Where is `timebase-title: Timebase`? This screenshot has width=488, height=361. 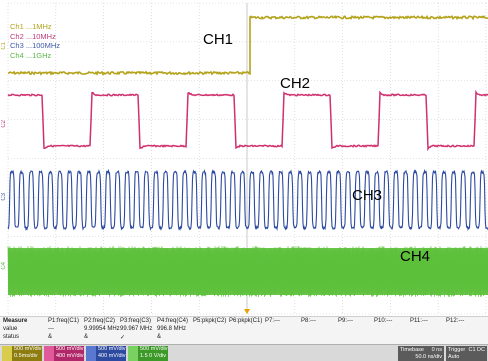
timebase-title: Timebase is located at coordinates (412, 350).